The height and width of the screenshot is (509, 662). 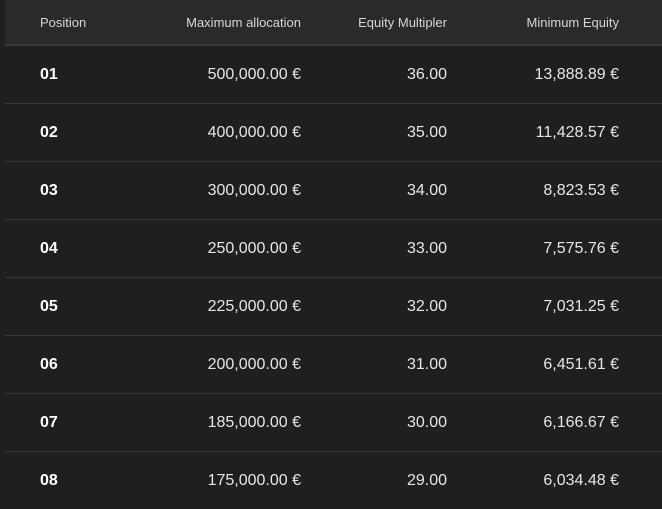 What do you see at coordinates (577, 132) in the screenshot?
I see `minimum-equity-cell: 11,428.57 €` at bounding box center [577, 132].